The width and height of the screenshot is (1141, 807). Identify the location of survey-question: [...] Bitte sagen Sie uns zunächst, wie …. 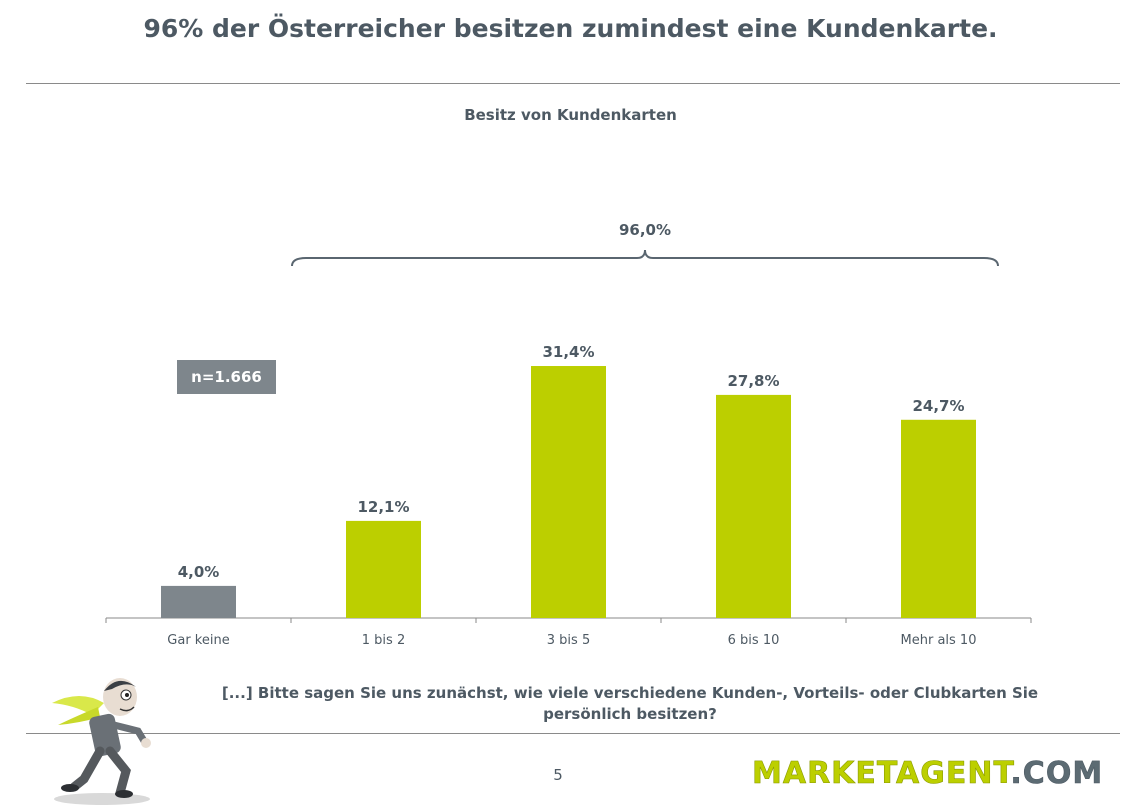
(630, 703).